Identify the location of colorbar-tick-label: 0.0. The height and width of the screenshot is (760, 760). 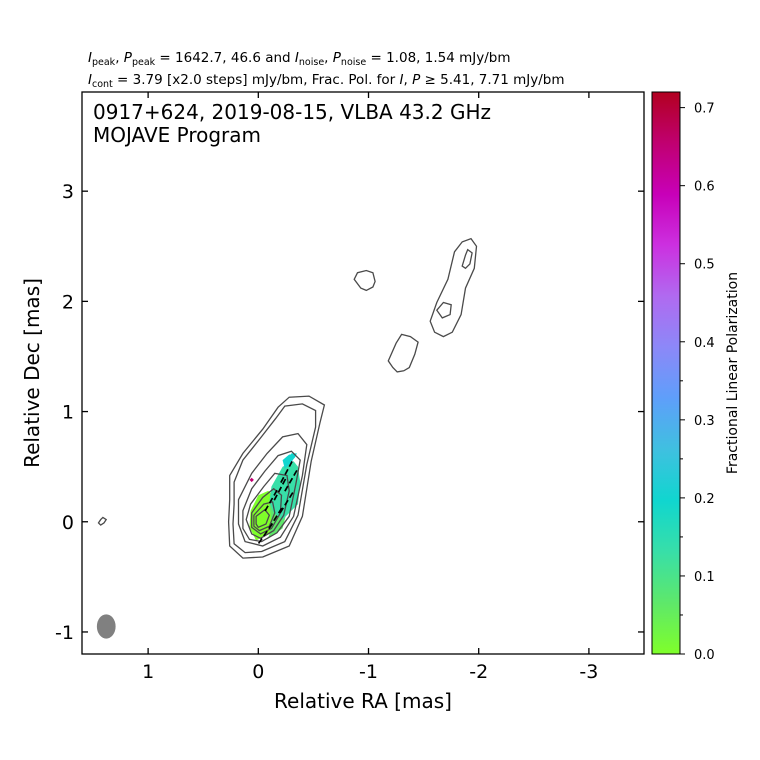
(704, 655).